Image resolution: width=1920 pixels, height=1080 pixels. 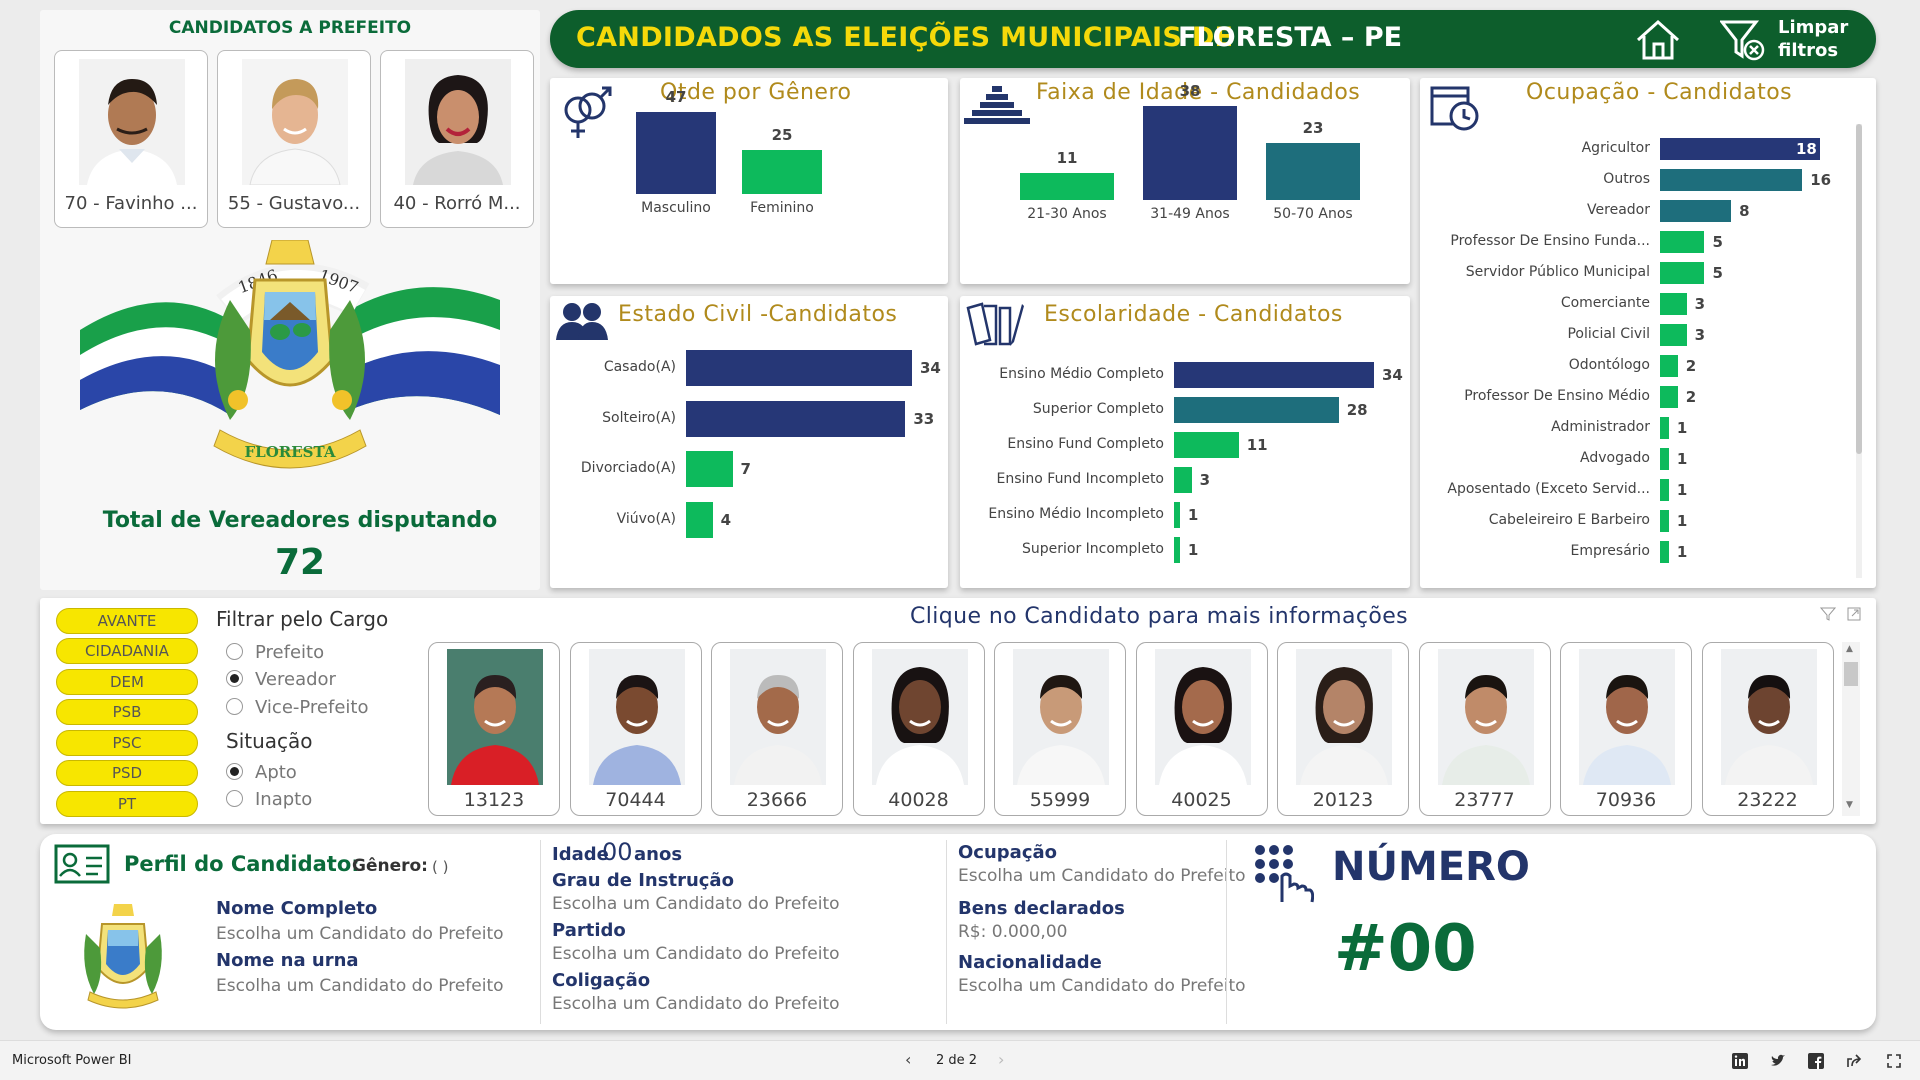 What do you see at coordinates (127, 682) in the screenshot?
I see `party-filter-button: DEM` at bounding box center [127, 682].